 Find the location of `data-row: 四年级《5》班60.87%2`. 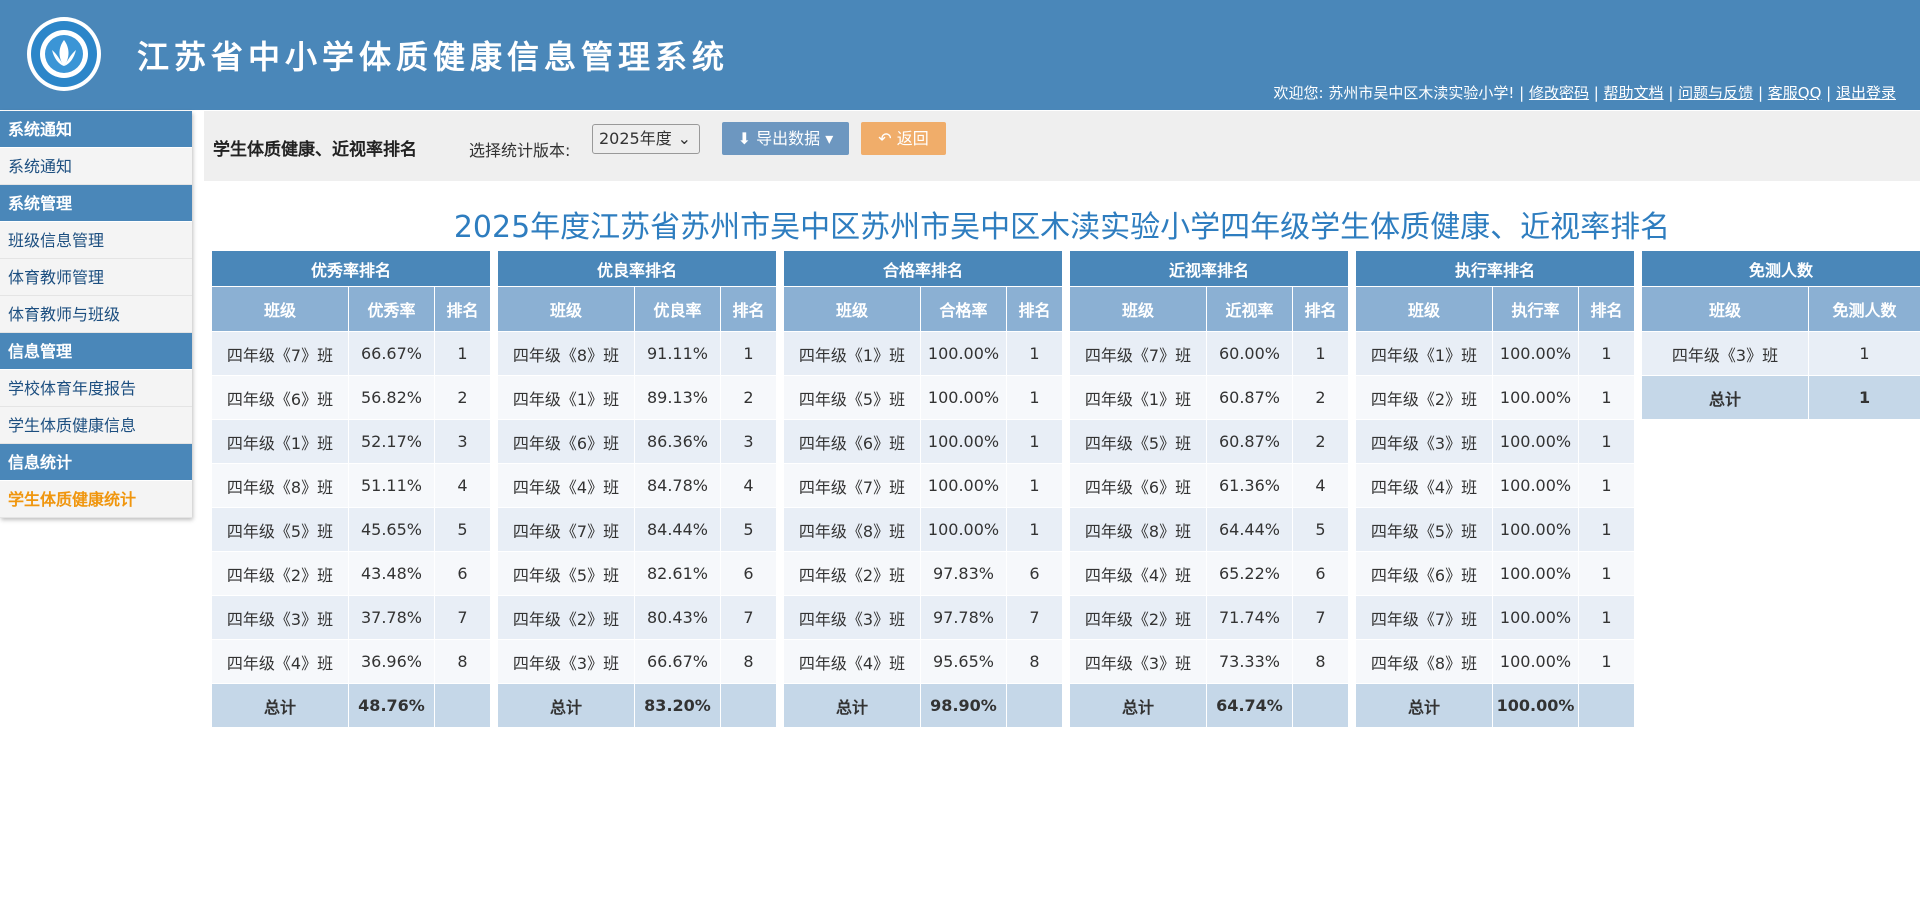

data-row: 四年级《5》班60.87%2 is located at coordinates (1209, 442).